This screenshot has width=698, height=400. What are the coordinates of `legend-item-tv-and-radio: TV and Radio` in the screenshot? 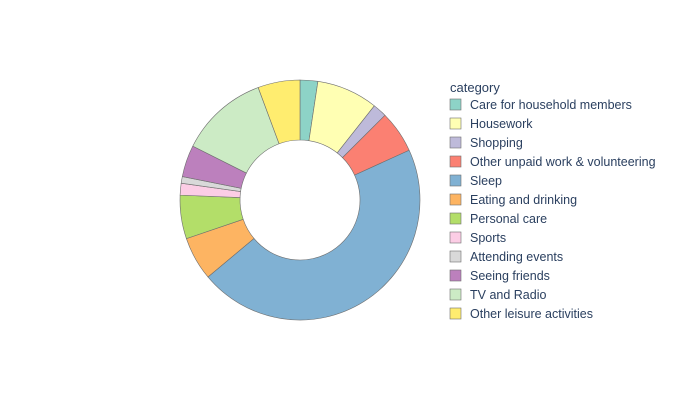 It's located at (497, 295).